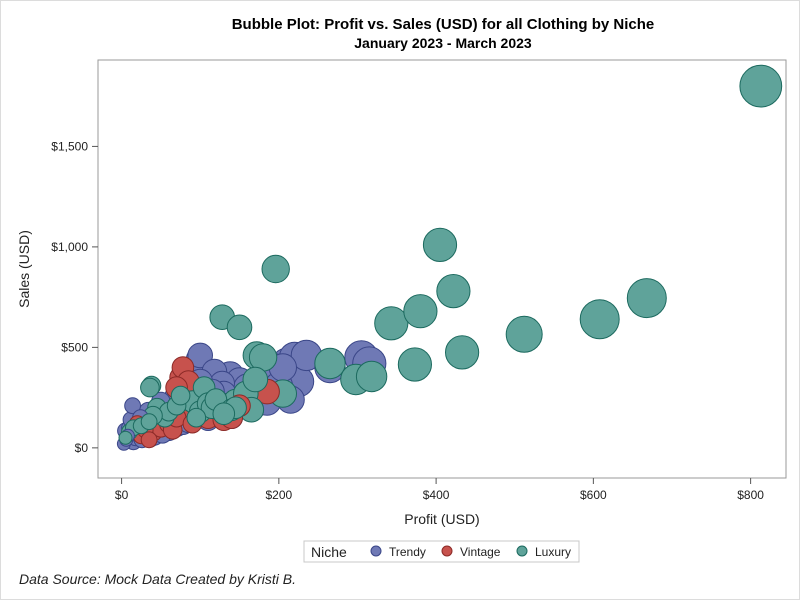 This screenshot has height=600, width=800. Describe the element at coordinates (278, 495) in the screenshot. I see `x-tick-label-1: $200` at that location.